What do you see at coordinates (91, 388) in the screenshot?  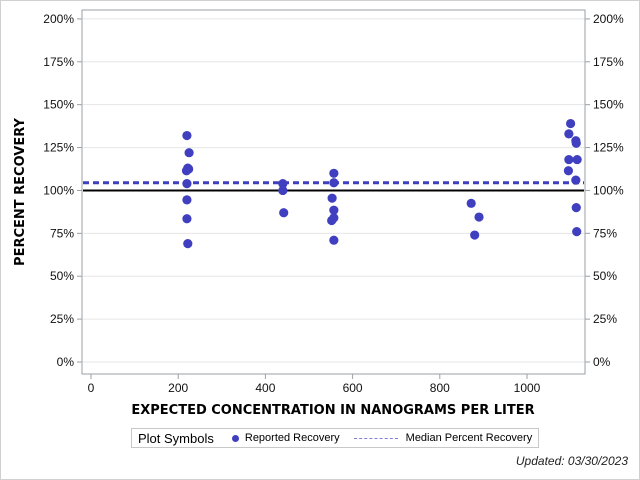 I see `x-tick-label: 0` at bounding box center [91, 388].